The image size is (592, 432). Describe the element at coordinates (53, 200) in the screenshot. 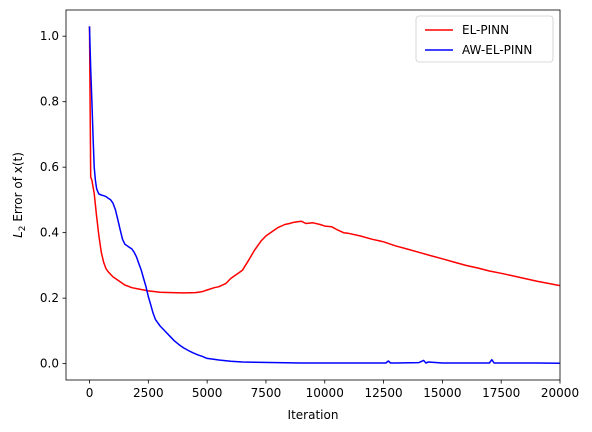

I see `y-axis-ticks: 0.0 0.2 0.4 0.6 0.8 1.0` at that location.